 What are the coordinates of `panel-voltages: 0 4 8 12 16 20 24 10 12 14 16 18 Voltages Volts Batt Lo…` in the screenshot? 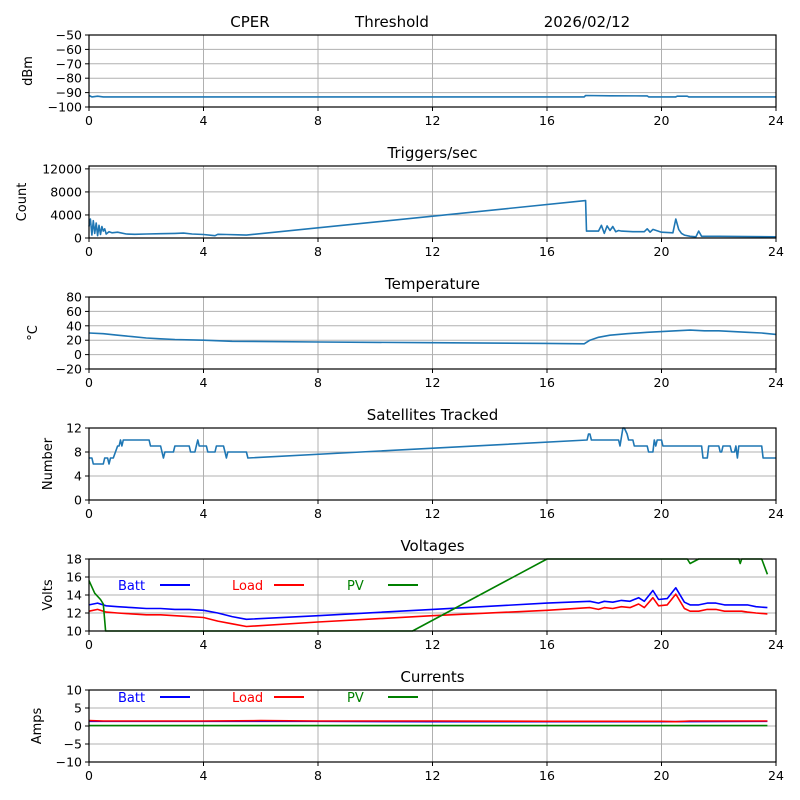 It's located at (412, 594).